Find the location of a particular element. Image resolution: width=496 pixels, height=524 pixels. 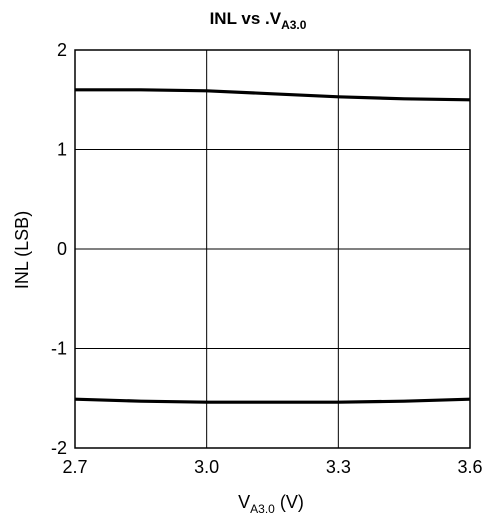

x-tick-label: 3.3 is located at coordinates (338, 467).